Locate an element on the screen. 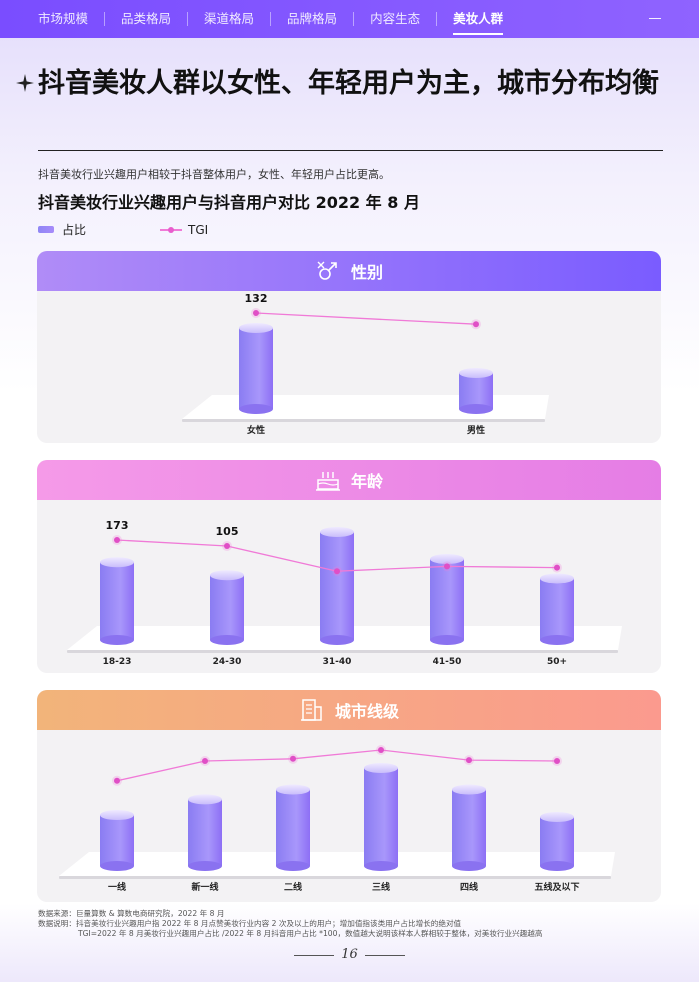 This screenshot has height=982, width=699. tgi-label-18-23: 173 is located at coordinates (117, 525).